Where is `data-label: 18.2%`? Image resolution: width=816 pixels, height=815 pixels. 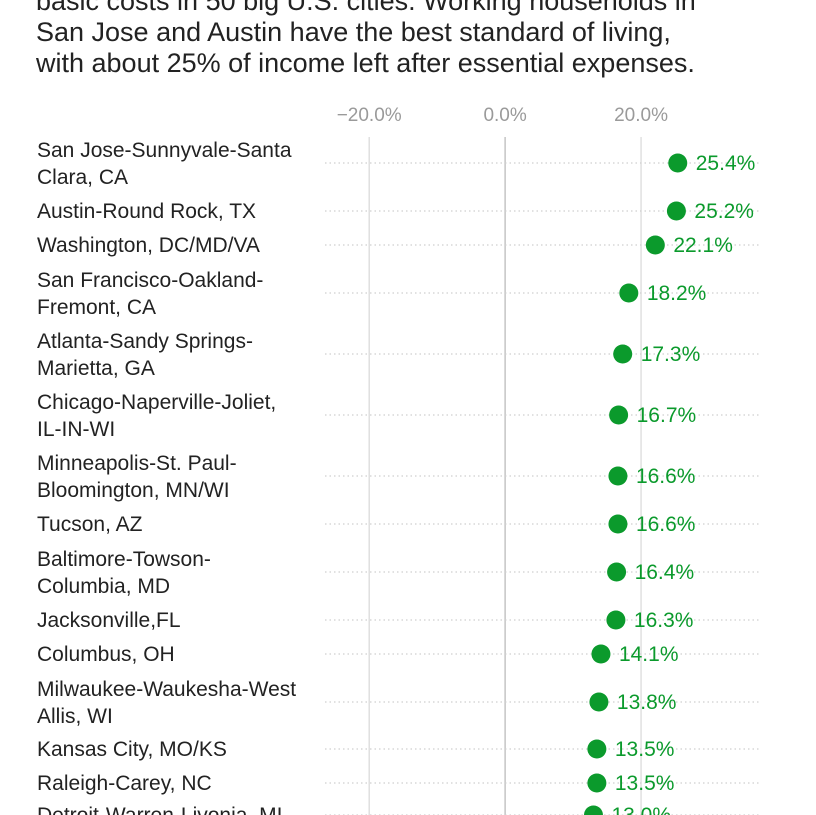 data-label: 18.2% is located at coordinates (677, 293).